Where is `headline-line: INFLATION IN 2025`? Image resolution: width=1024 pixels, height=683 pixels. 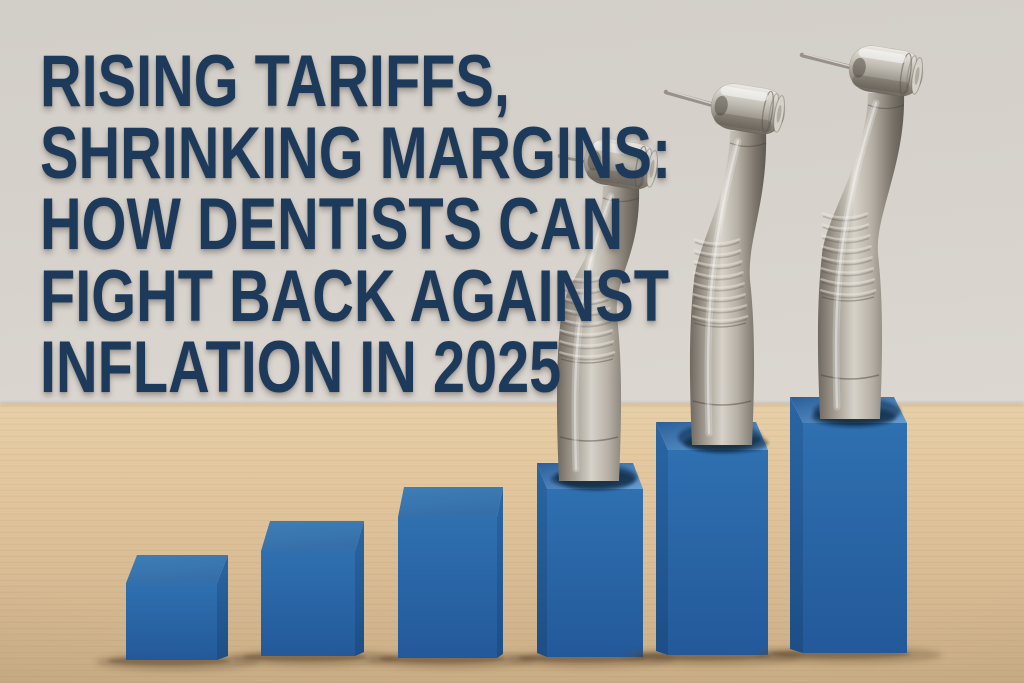 headline-line: INFLATION IN 2025 is located at coordinates (301, 367).